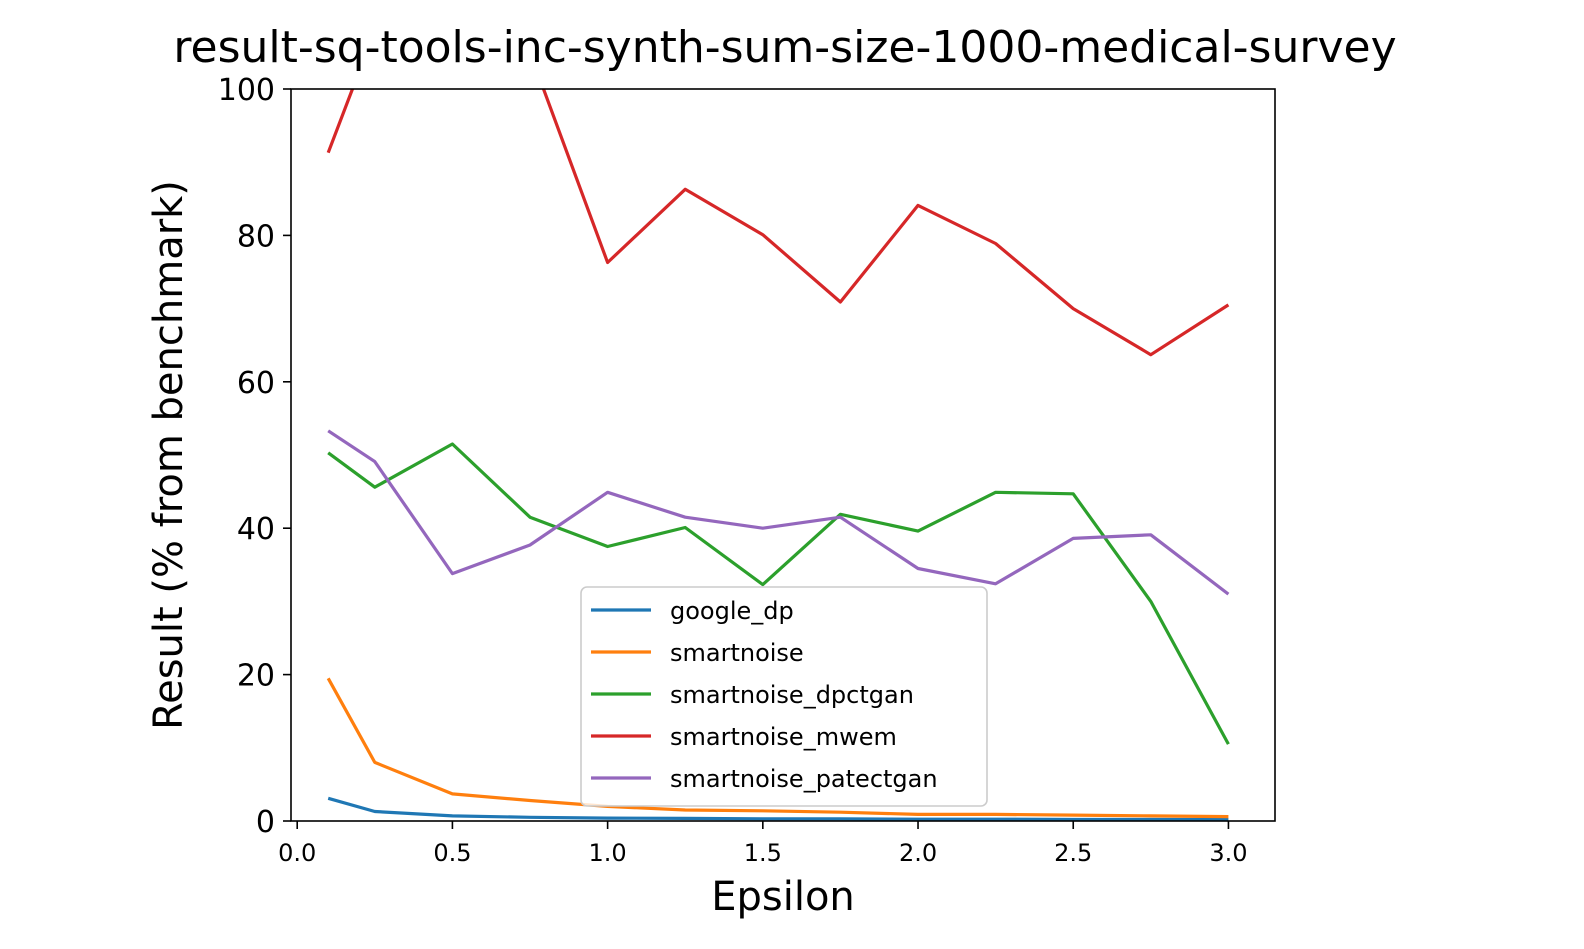 The image size is (1584, 949). I want to click on series-line-google-dp, so click(778, 808).